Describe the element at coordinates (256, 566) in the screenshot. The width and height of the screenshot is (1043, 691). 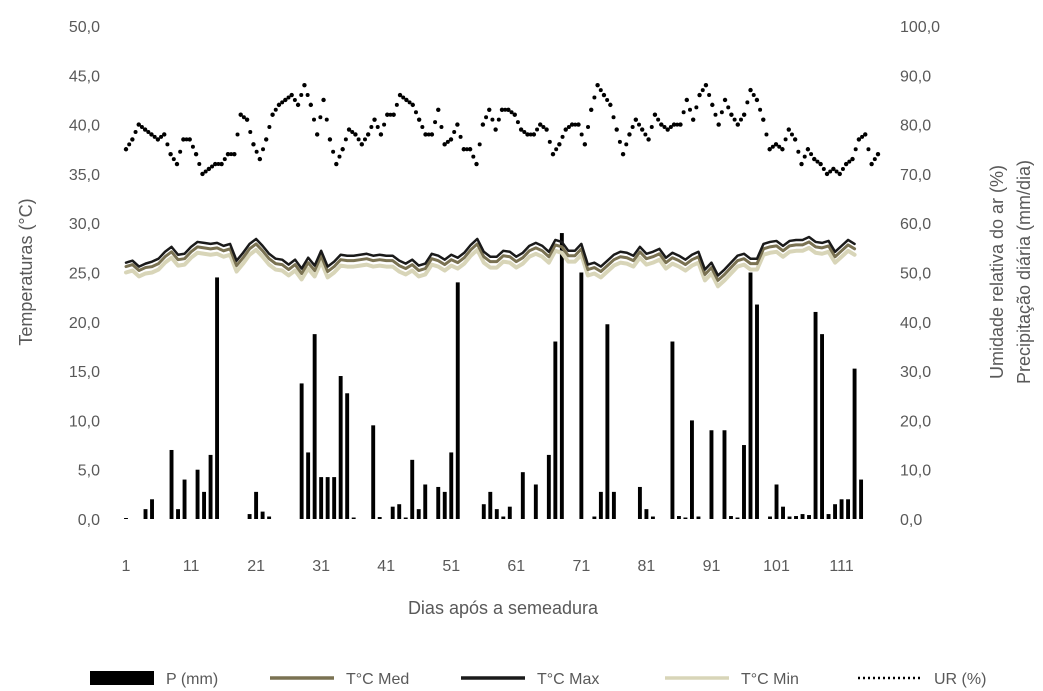
I see `x-tick-label: 21` at that location.